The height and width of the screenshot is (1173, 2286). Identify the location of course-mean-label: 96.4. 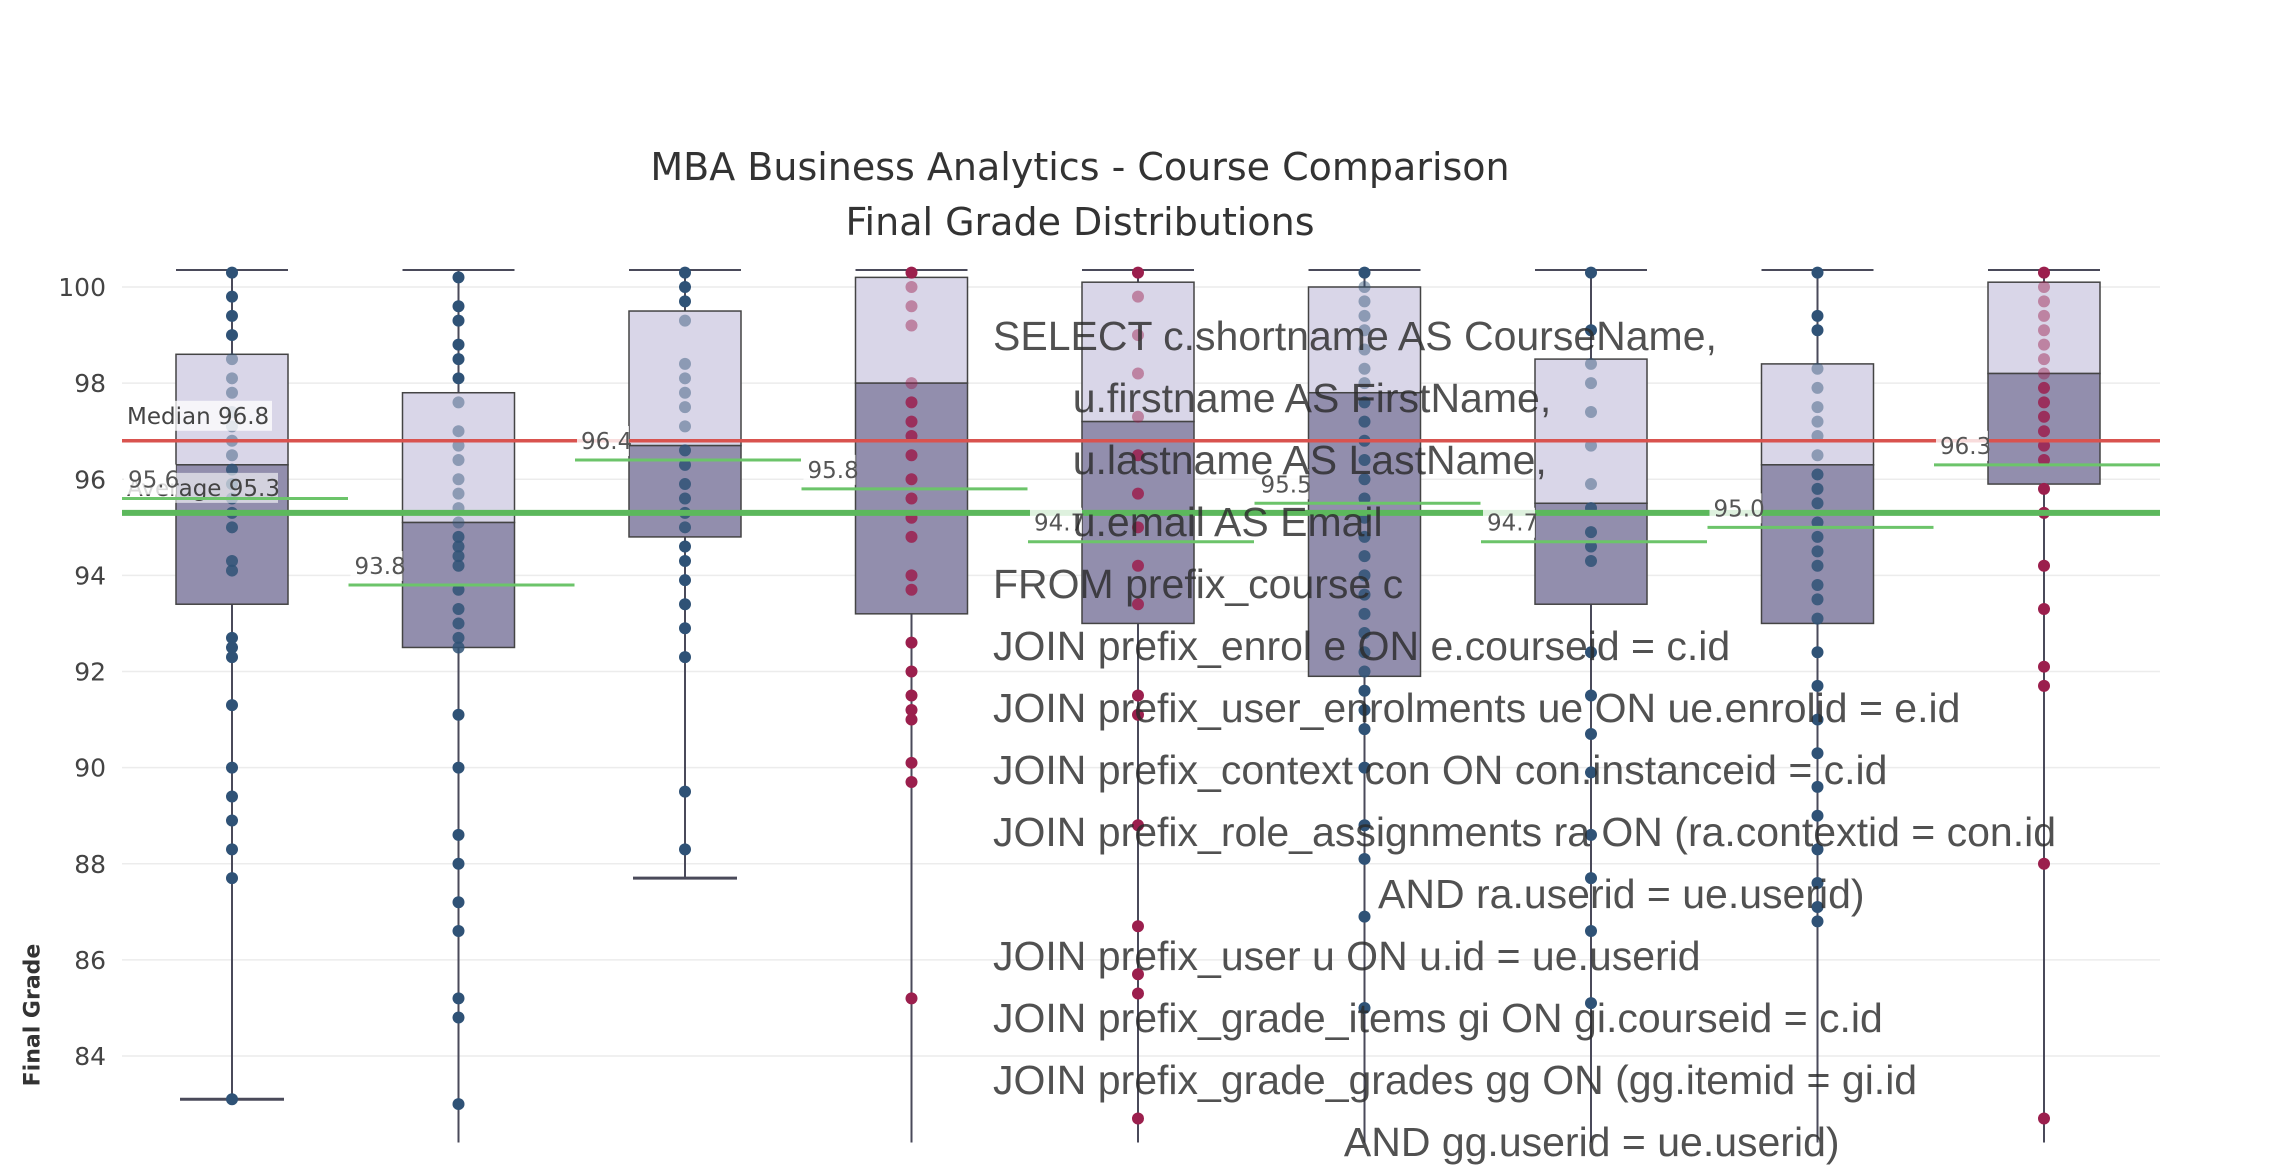
(604, 441).